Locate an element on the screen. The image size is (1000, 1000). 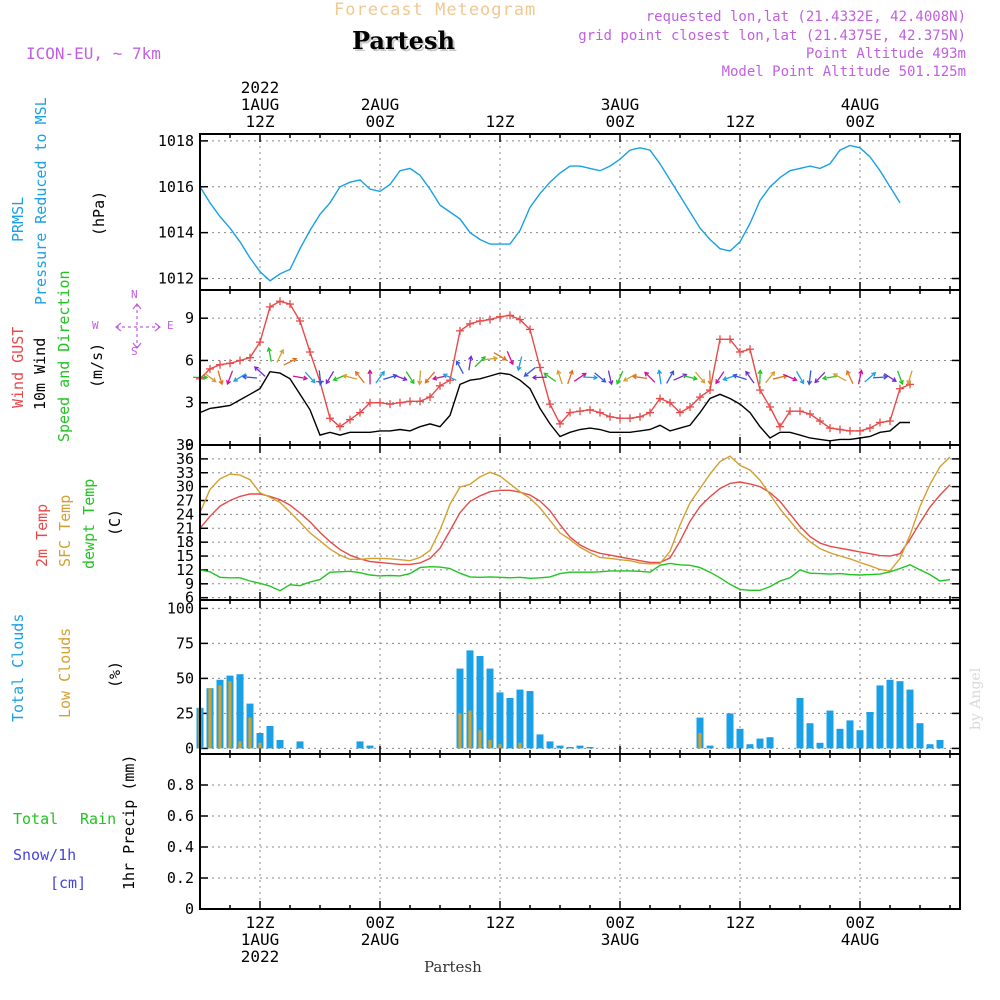
top-time-label: 2022 is located at coordinates (260, 87).